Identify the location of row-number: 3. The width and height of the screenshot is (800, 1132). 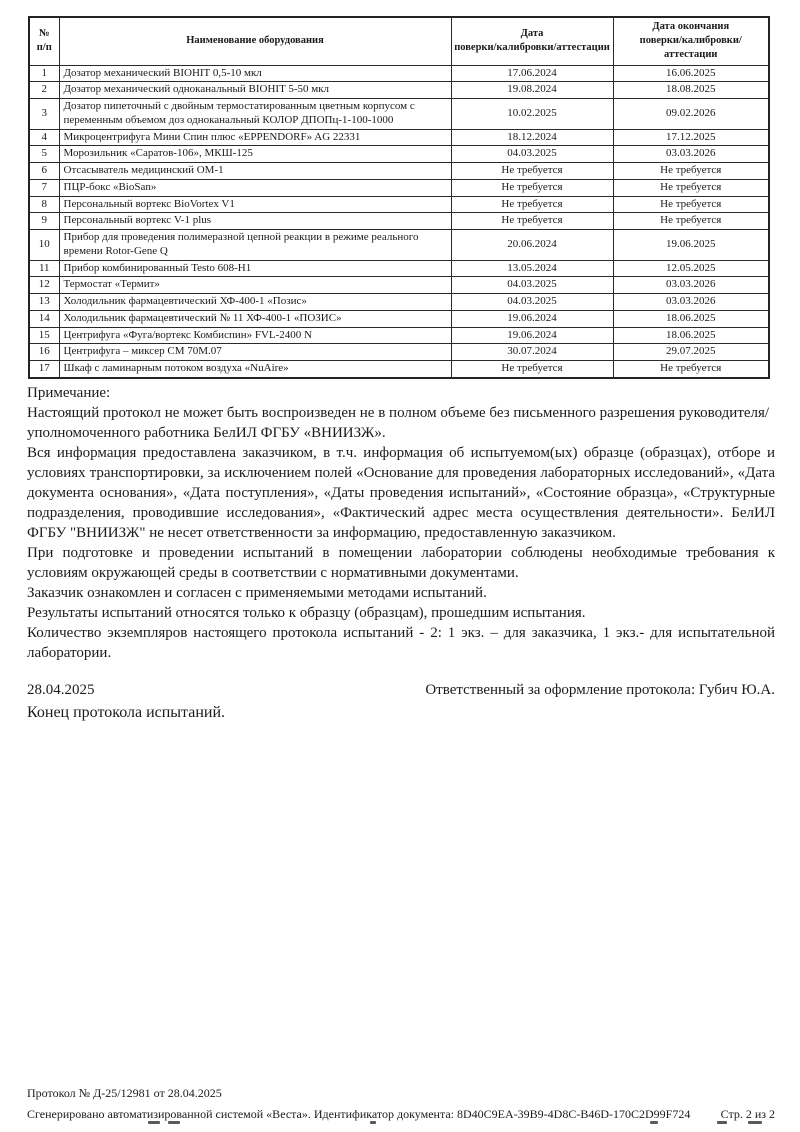
(44, 114).